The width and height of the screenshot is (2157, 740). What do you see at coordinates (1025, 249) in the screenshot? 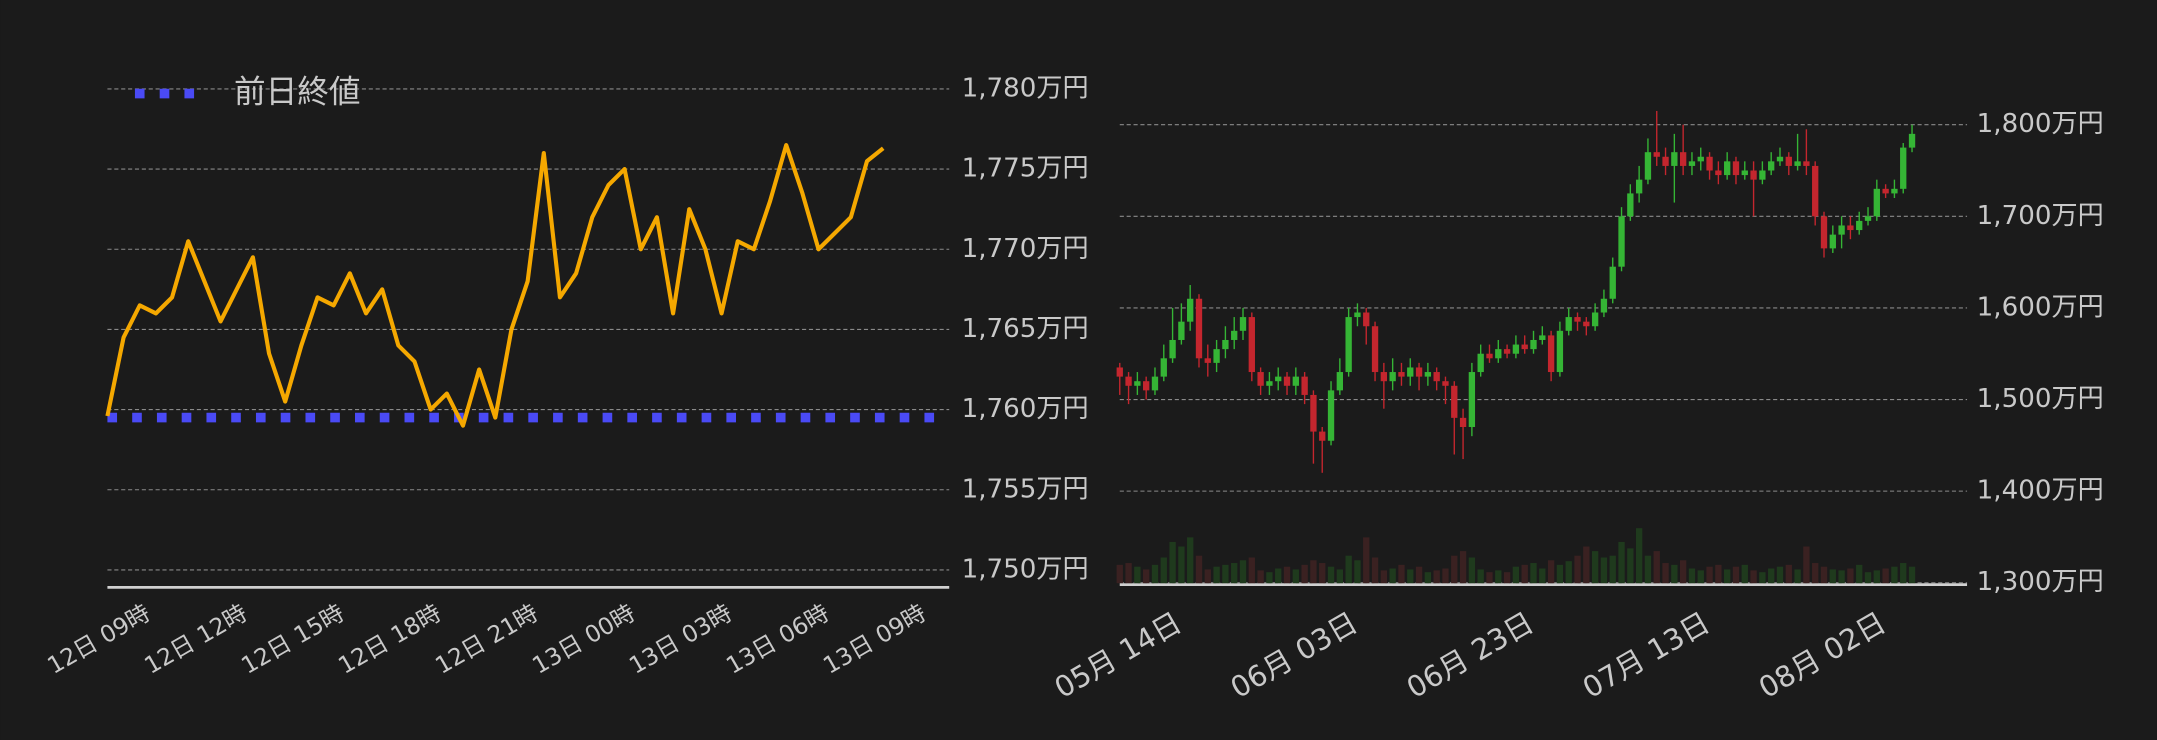
I see `y-tick-label: 1,770万円` at bounding box center [1025, 249].